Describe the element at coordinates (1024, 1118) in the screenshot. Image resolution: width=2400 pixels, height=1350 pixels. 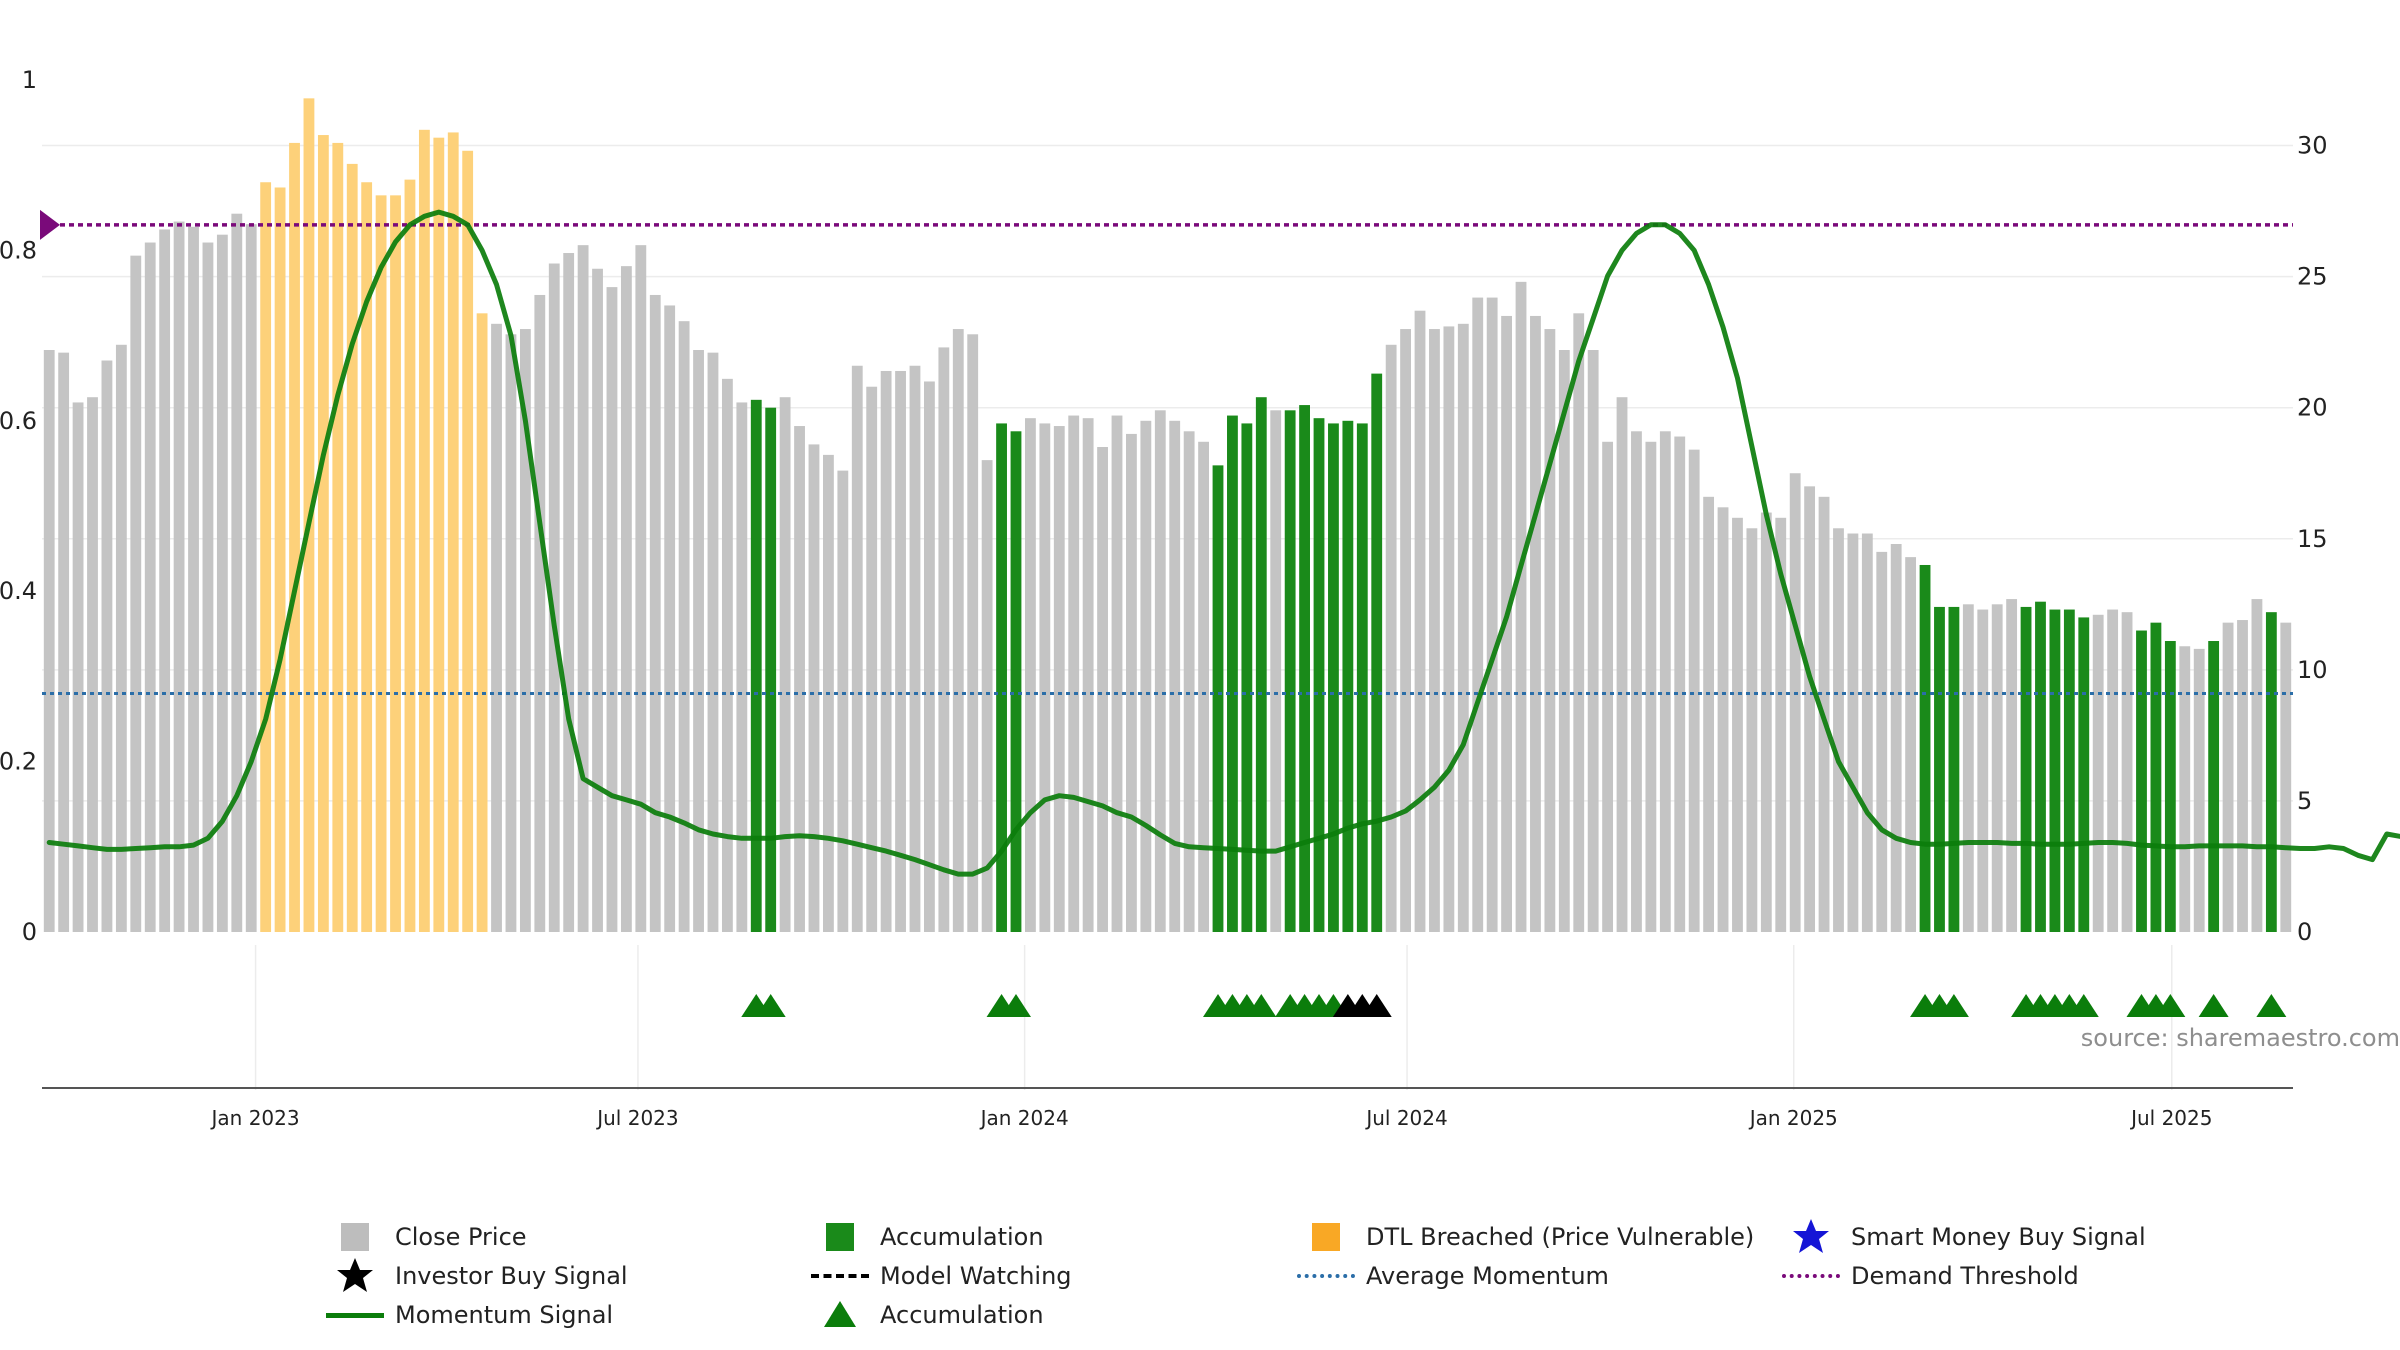
I see `x-axis-tick-label: Jan 2024` at that location.